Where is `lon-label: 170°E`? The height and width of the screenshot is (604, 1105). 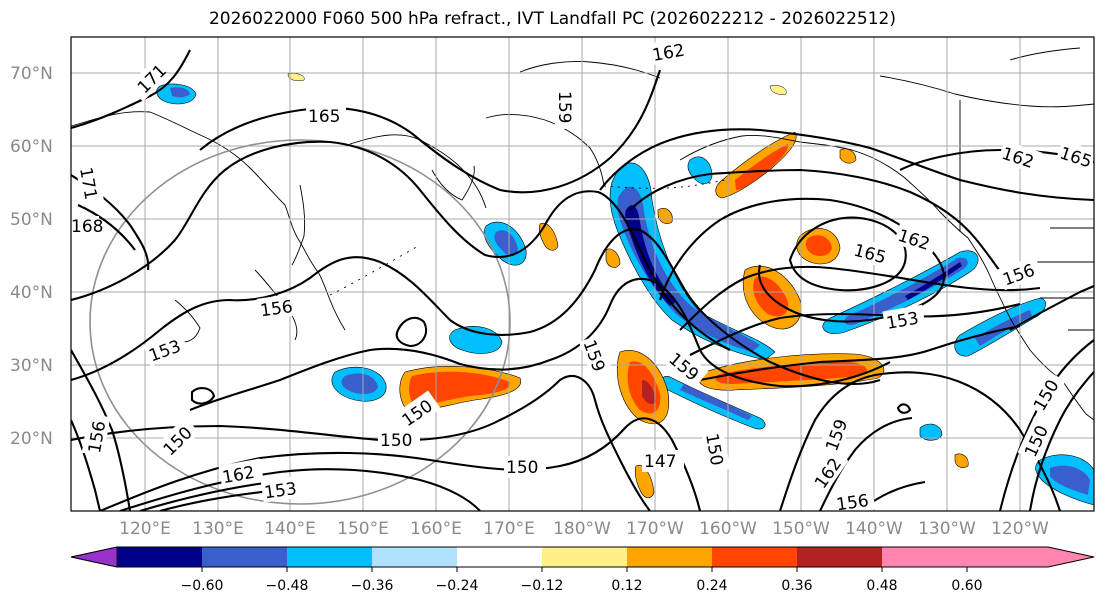
lon-label: 170°E is located at coordinates (509, 529).